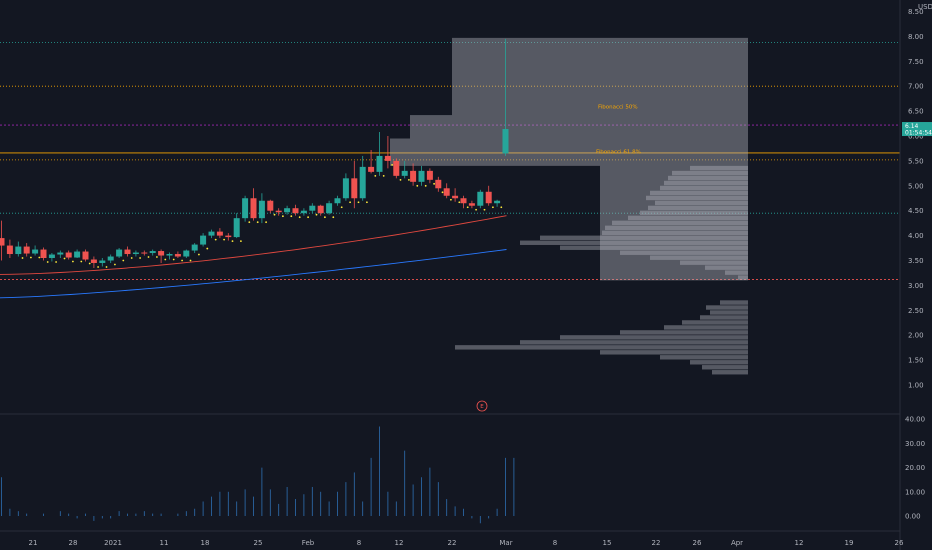 The width and height of the screenshot is (932, 550). I want to click on price-tick-label: 7.00, so click(916, 87).